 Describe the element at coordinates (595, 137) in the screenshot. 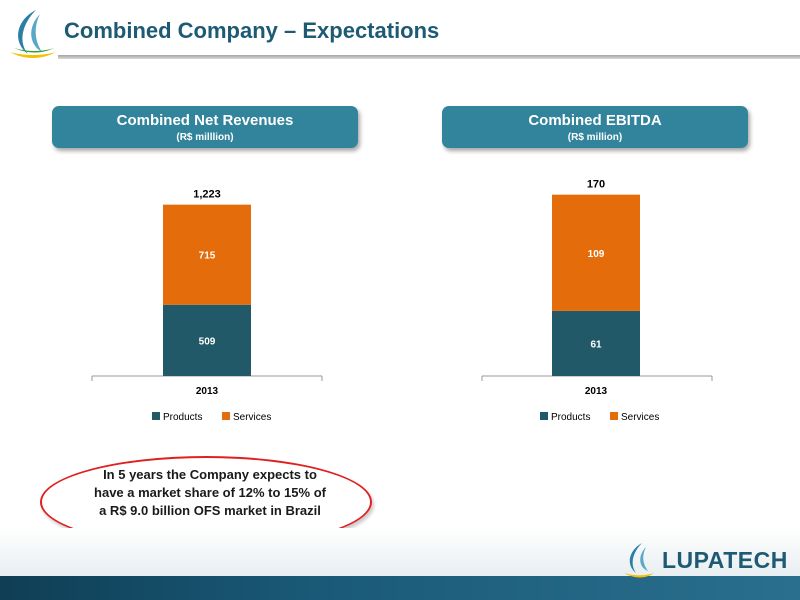

I see `ebitda-header-subtitle: (R$ million)` at that location.